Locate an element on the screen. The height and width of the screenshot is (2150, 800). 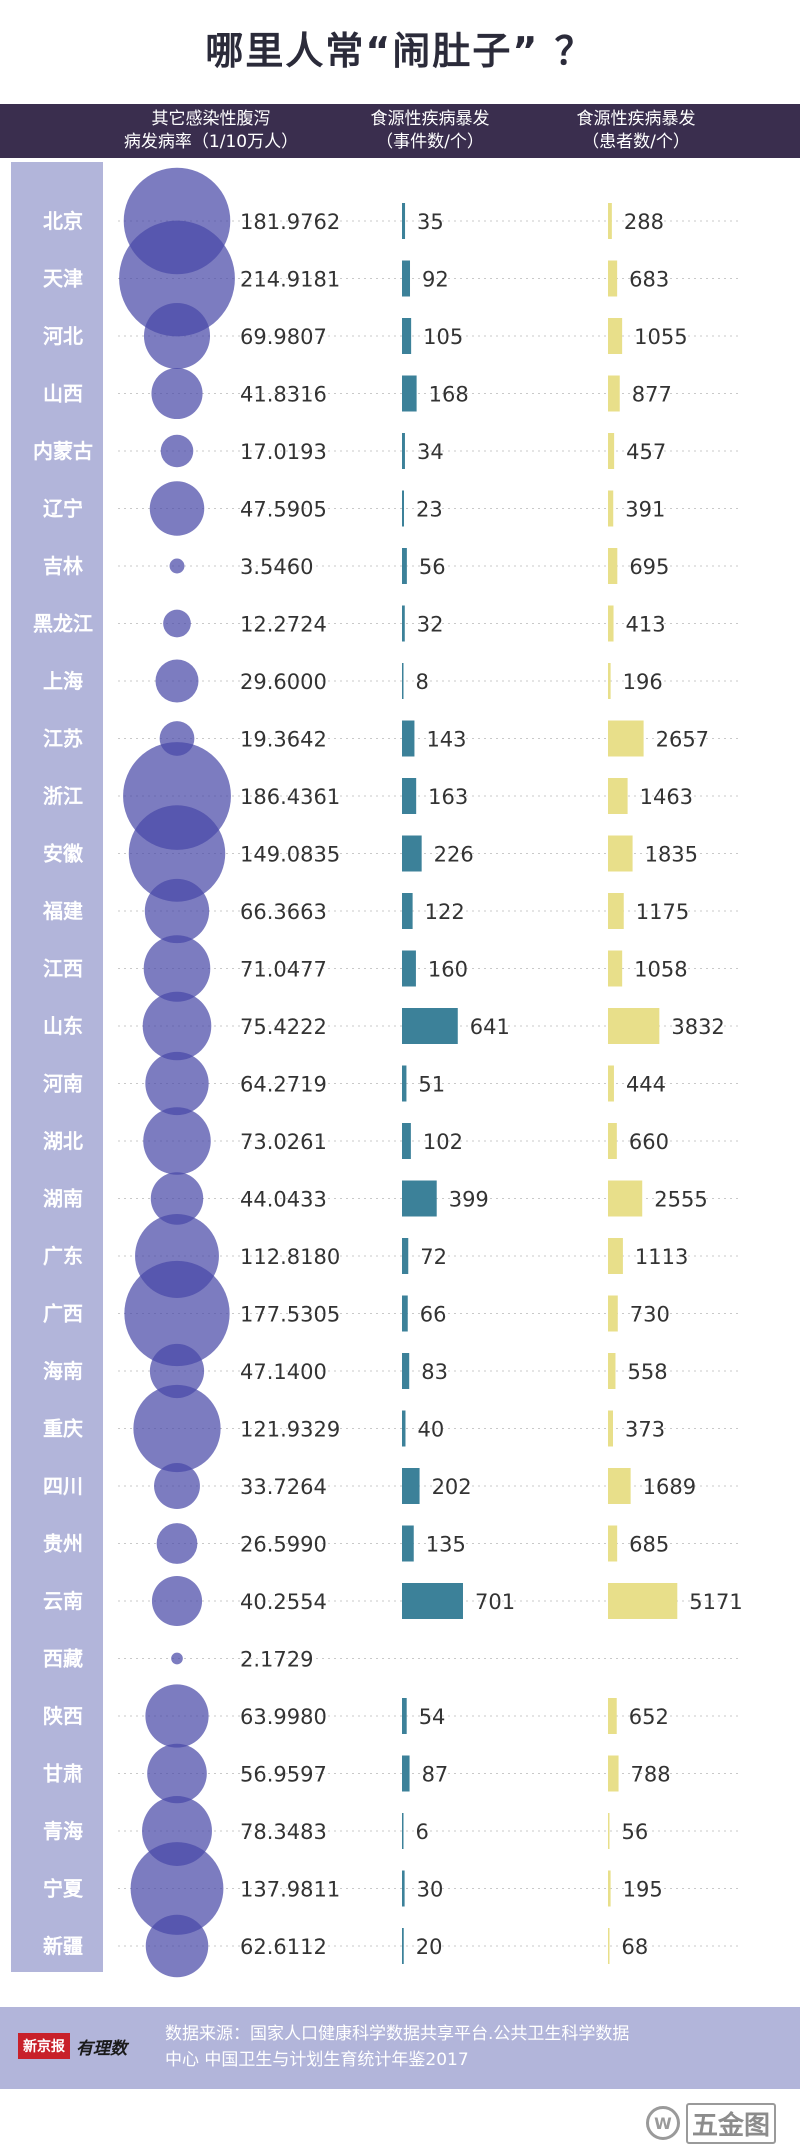
rate-value-label: 40.2554 is located at coordinates (283, 1602).